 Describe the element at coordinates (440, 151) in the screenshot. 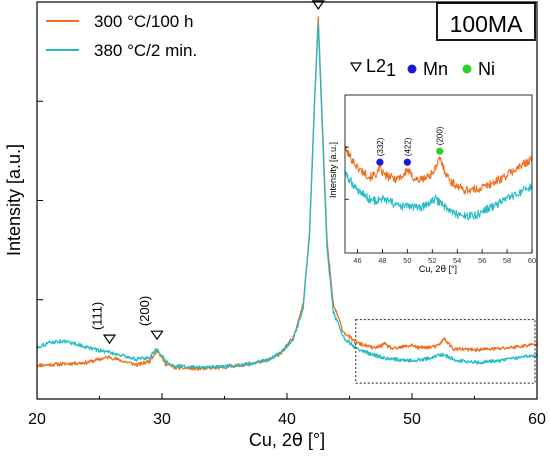

I see `inset-peak-marker-ni` at that location.